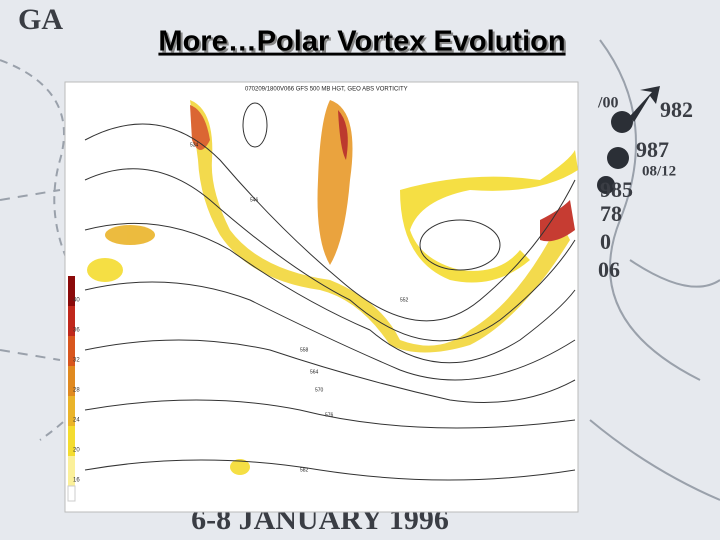 This screenshot has height=540, width=720. Describe the element at coordinates (194, 145) in the screenshot. I see `contour-label: 534` at that location.